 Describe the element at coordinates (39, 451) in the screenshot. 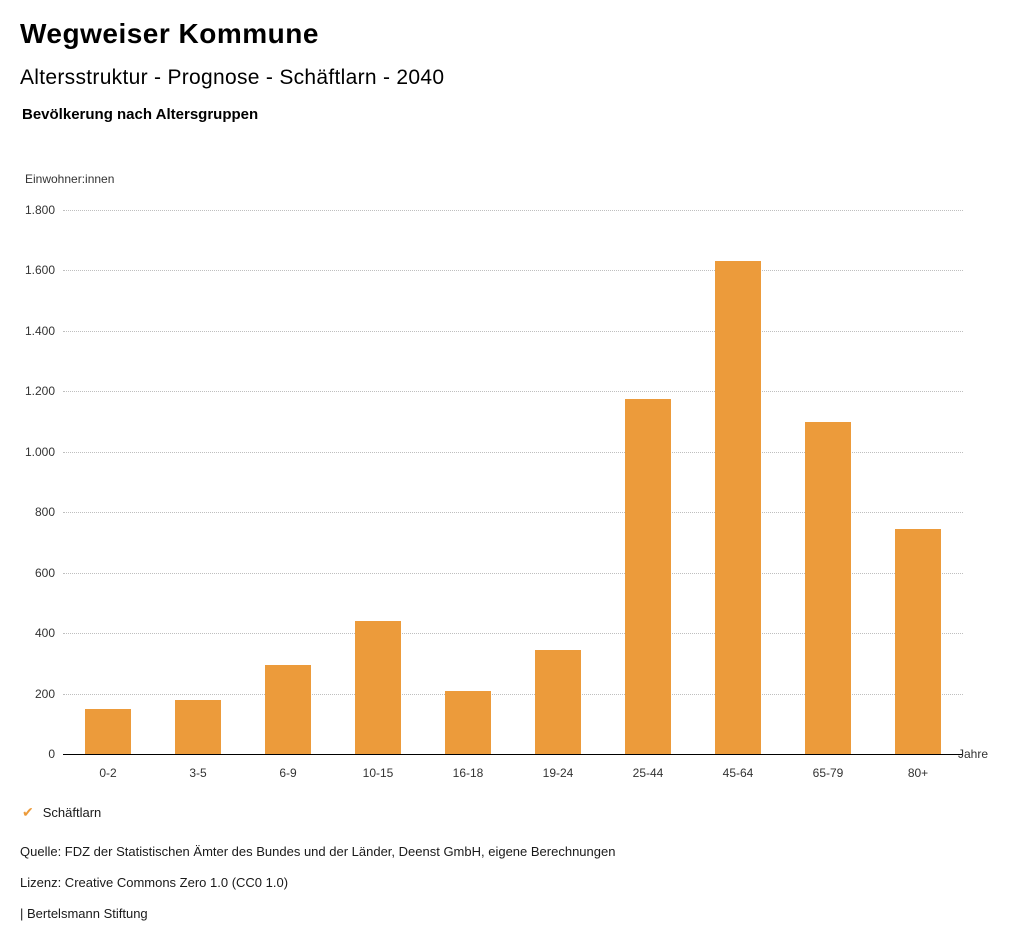

I see `y-tick-label: 1.000` at that location.